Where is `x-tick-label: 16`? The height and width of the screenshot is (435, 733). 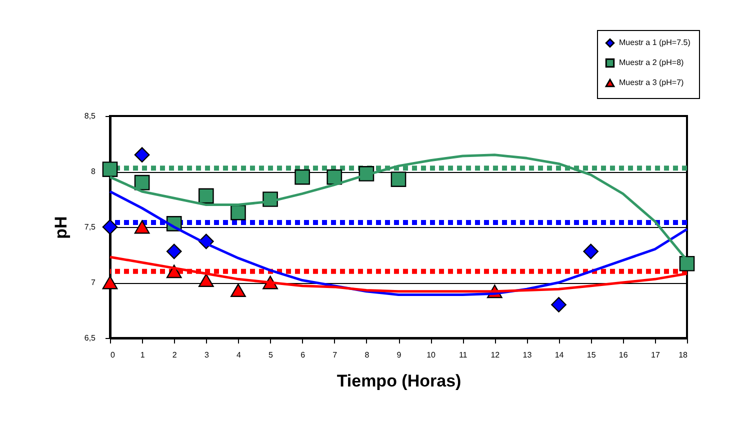
x-tick-label: 16 is located at coordinates (623, 355).